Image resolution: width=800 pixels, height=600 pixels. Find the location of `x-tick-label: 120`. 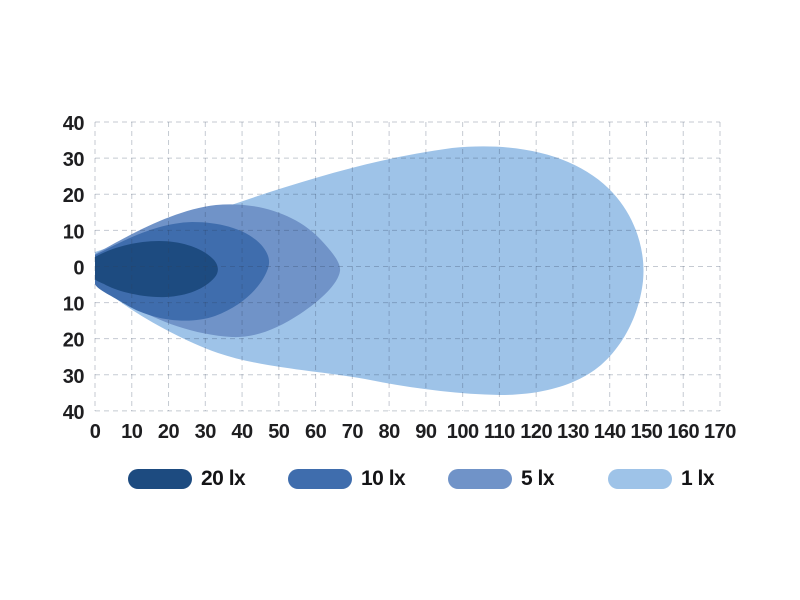

x-tick-label: 120 is located at coordinates (536, 432).